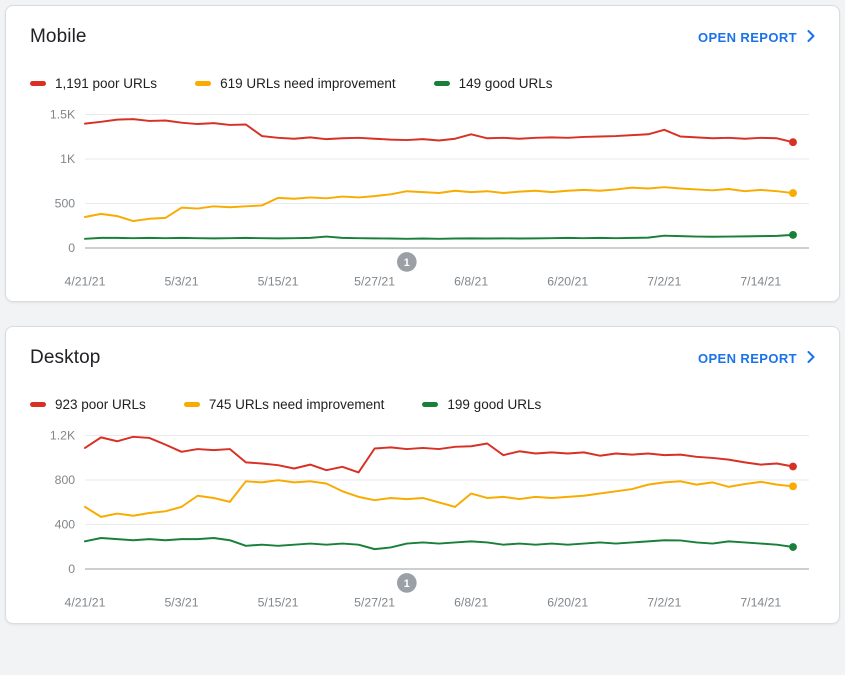 This screenshot has width=845, height=675. I want to click on legend-item-good: 199 good URLs, so click(481, 404).